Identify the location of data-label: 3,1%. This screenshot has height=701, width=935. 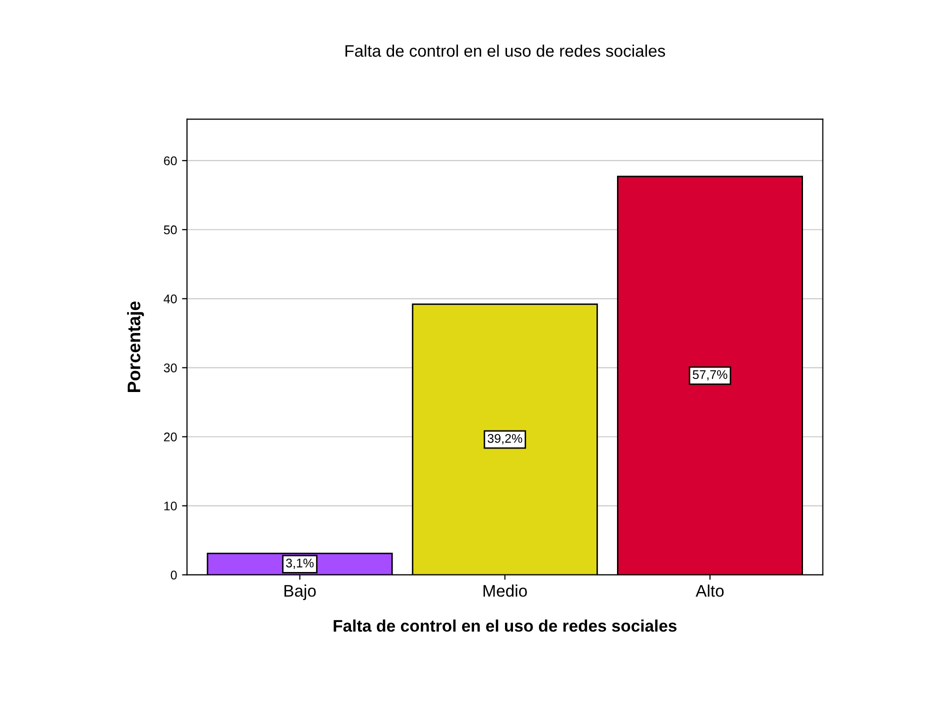
(300, 563).